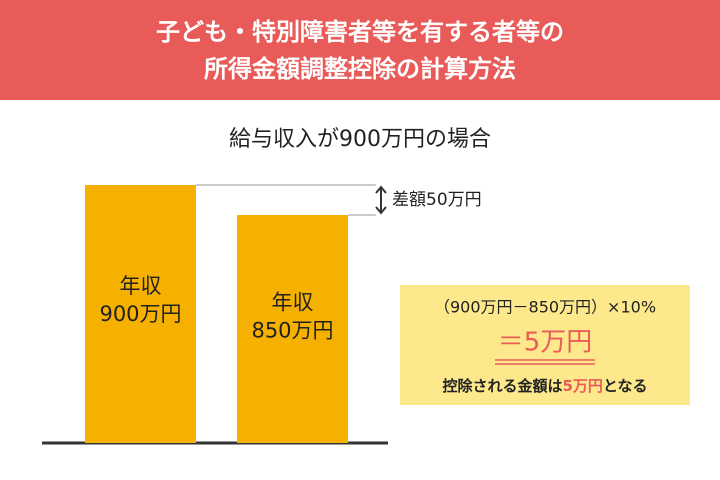  I want to click on conclusion-part: となる, so click(625, 386).